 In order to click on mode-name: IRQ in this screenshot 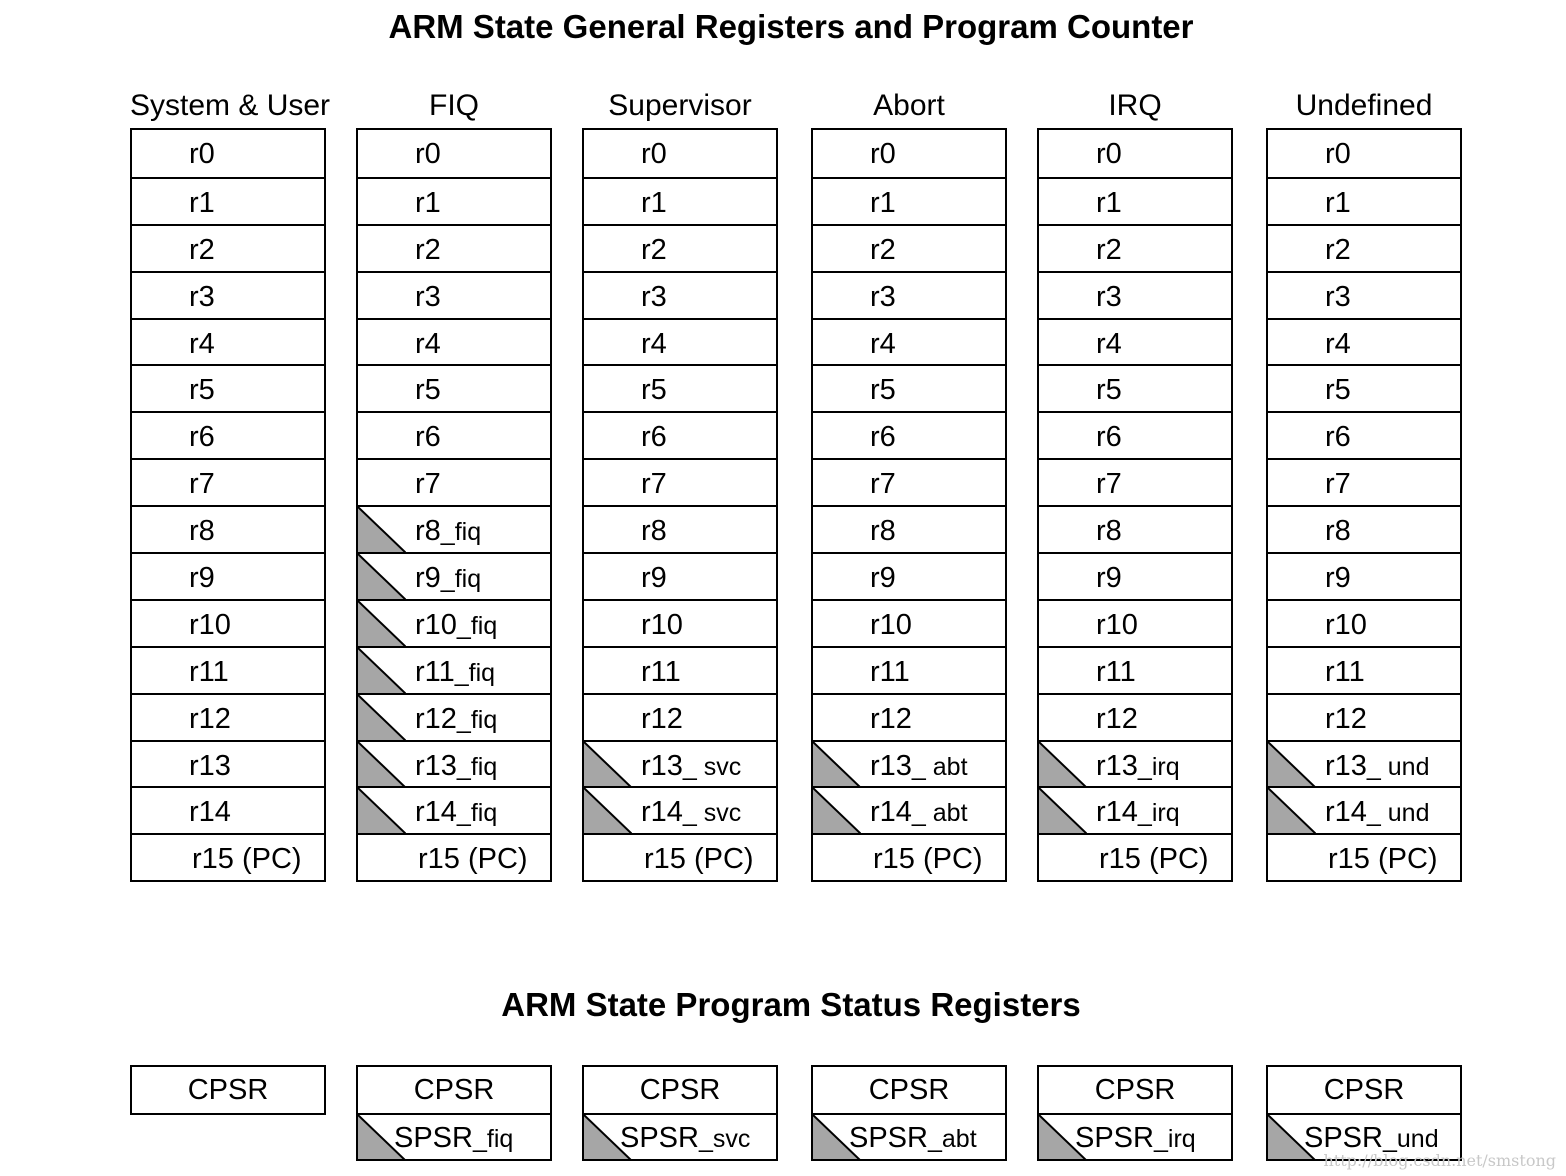, I will do `click(1135, 105)`.